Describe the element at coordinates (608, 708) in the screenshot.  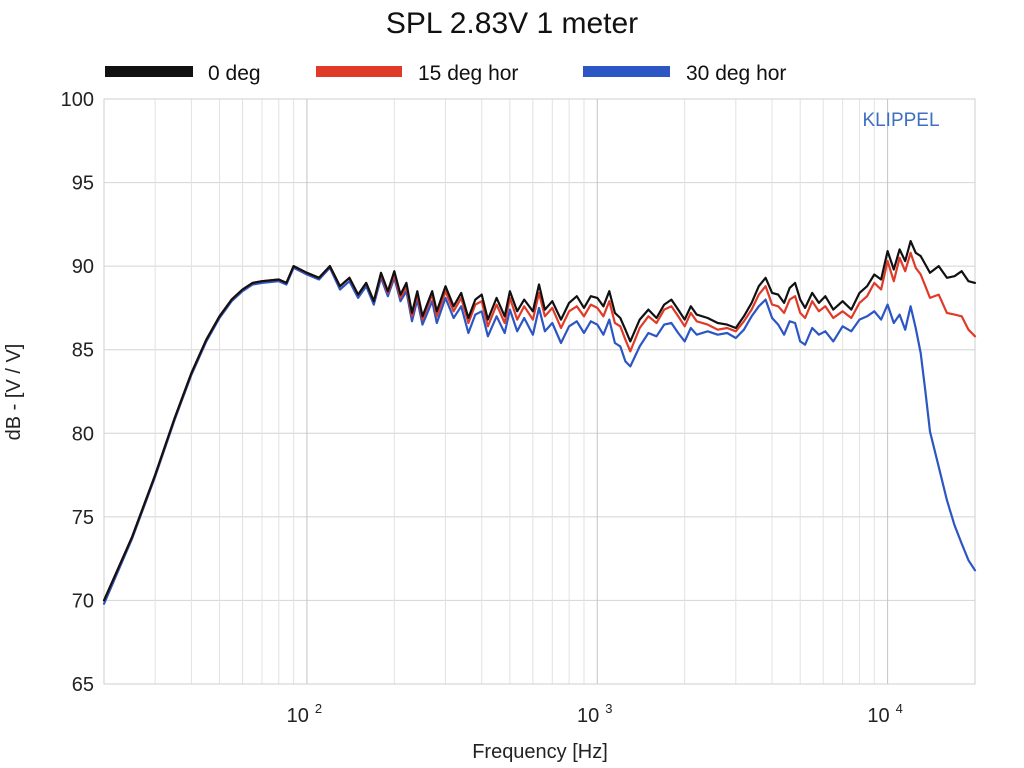
I see `x-tick-exponent: 3` at that location.